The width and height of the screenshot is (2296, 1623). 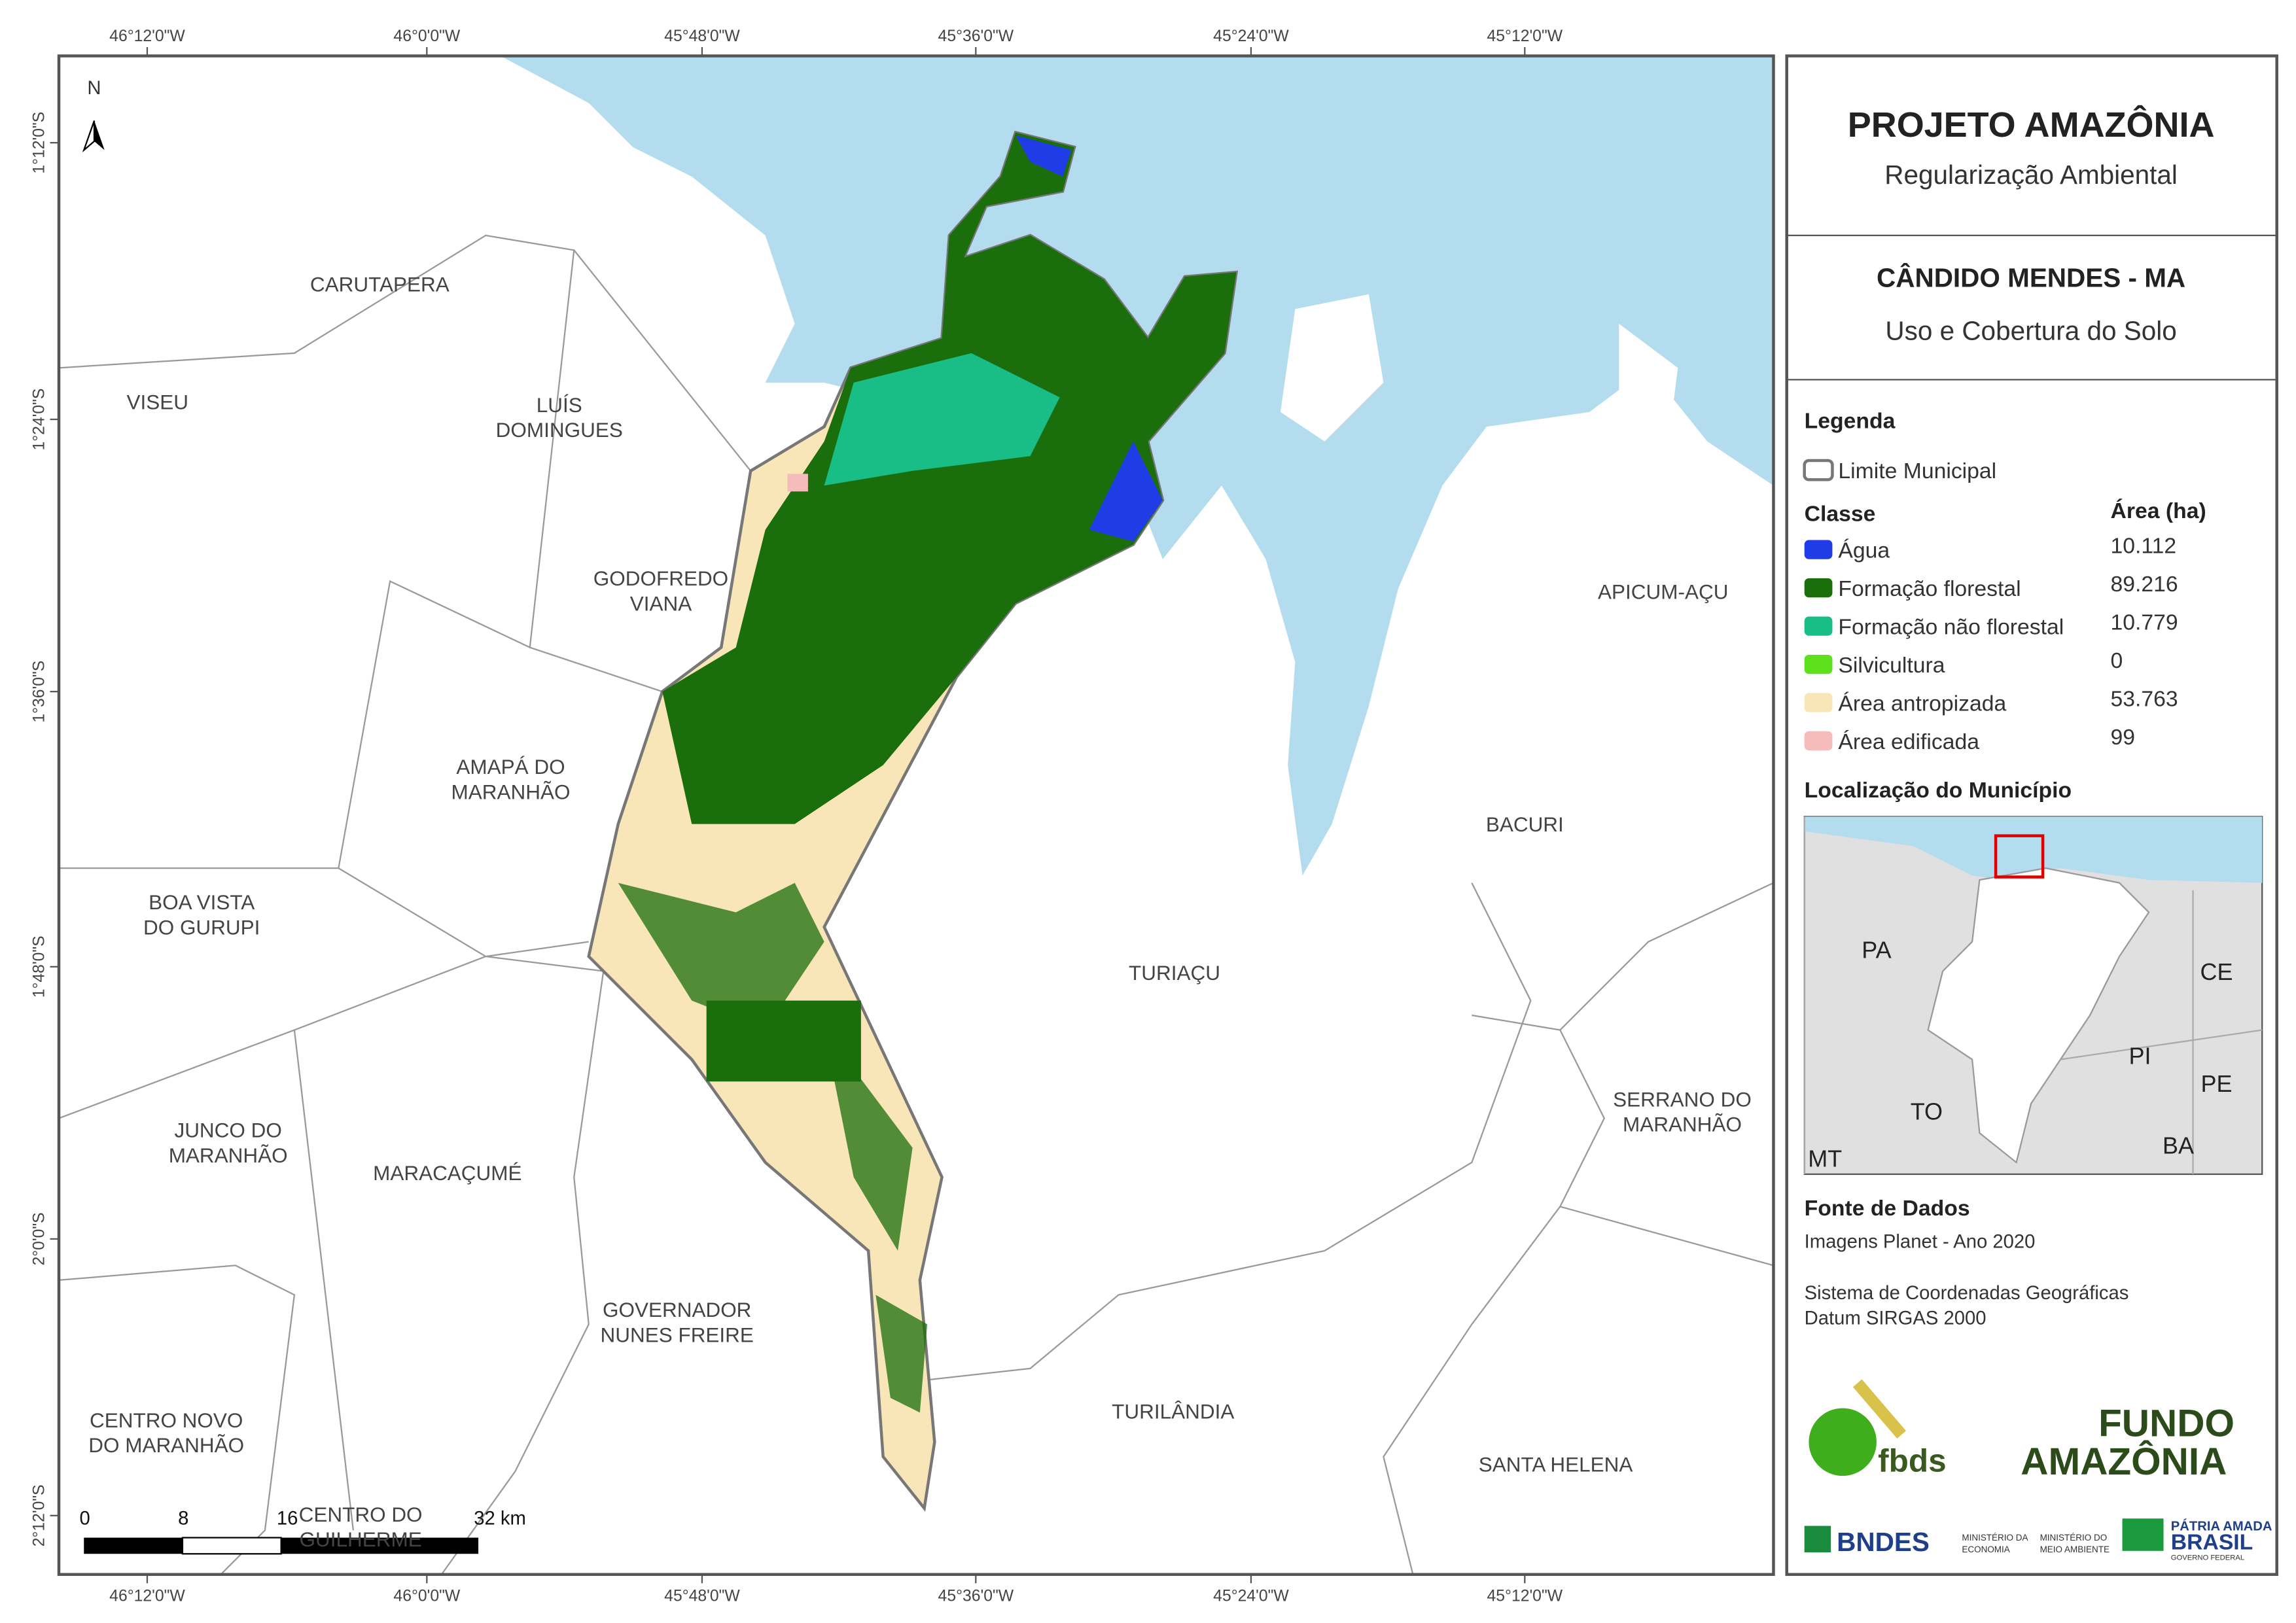 What do you see at coordinates (1921, 1242) in the screenshot?
I see `source-line: Imagens Planet - Ano 2020` at bounding box center [1921, 1242].